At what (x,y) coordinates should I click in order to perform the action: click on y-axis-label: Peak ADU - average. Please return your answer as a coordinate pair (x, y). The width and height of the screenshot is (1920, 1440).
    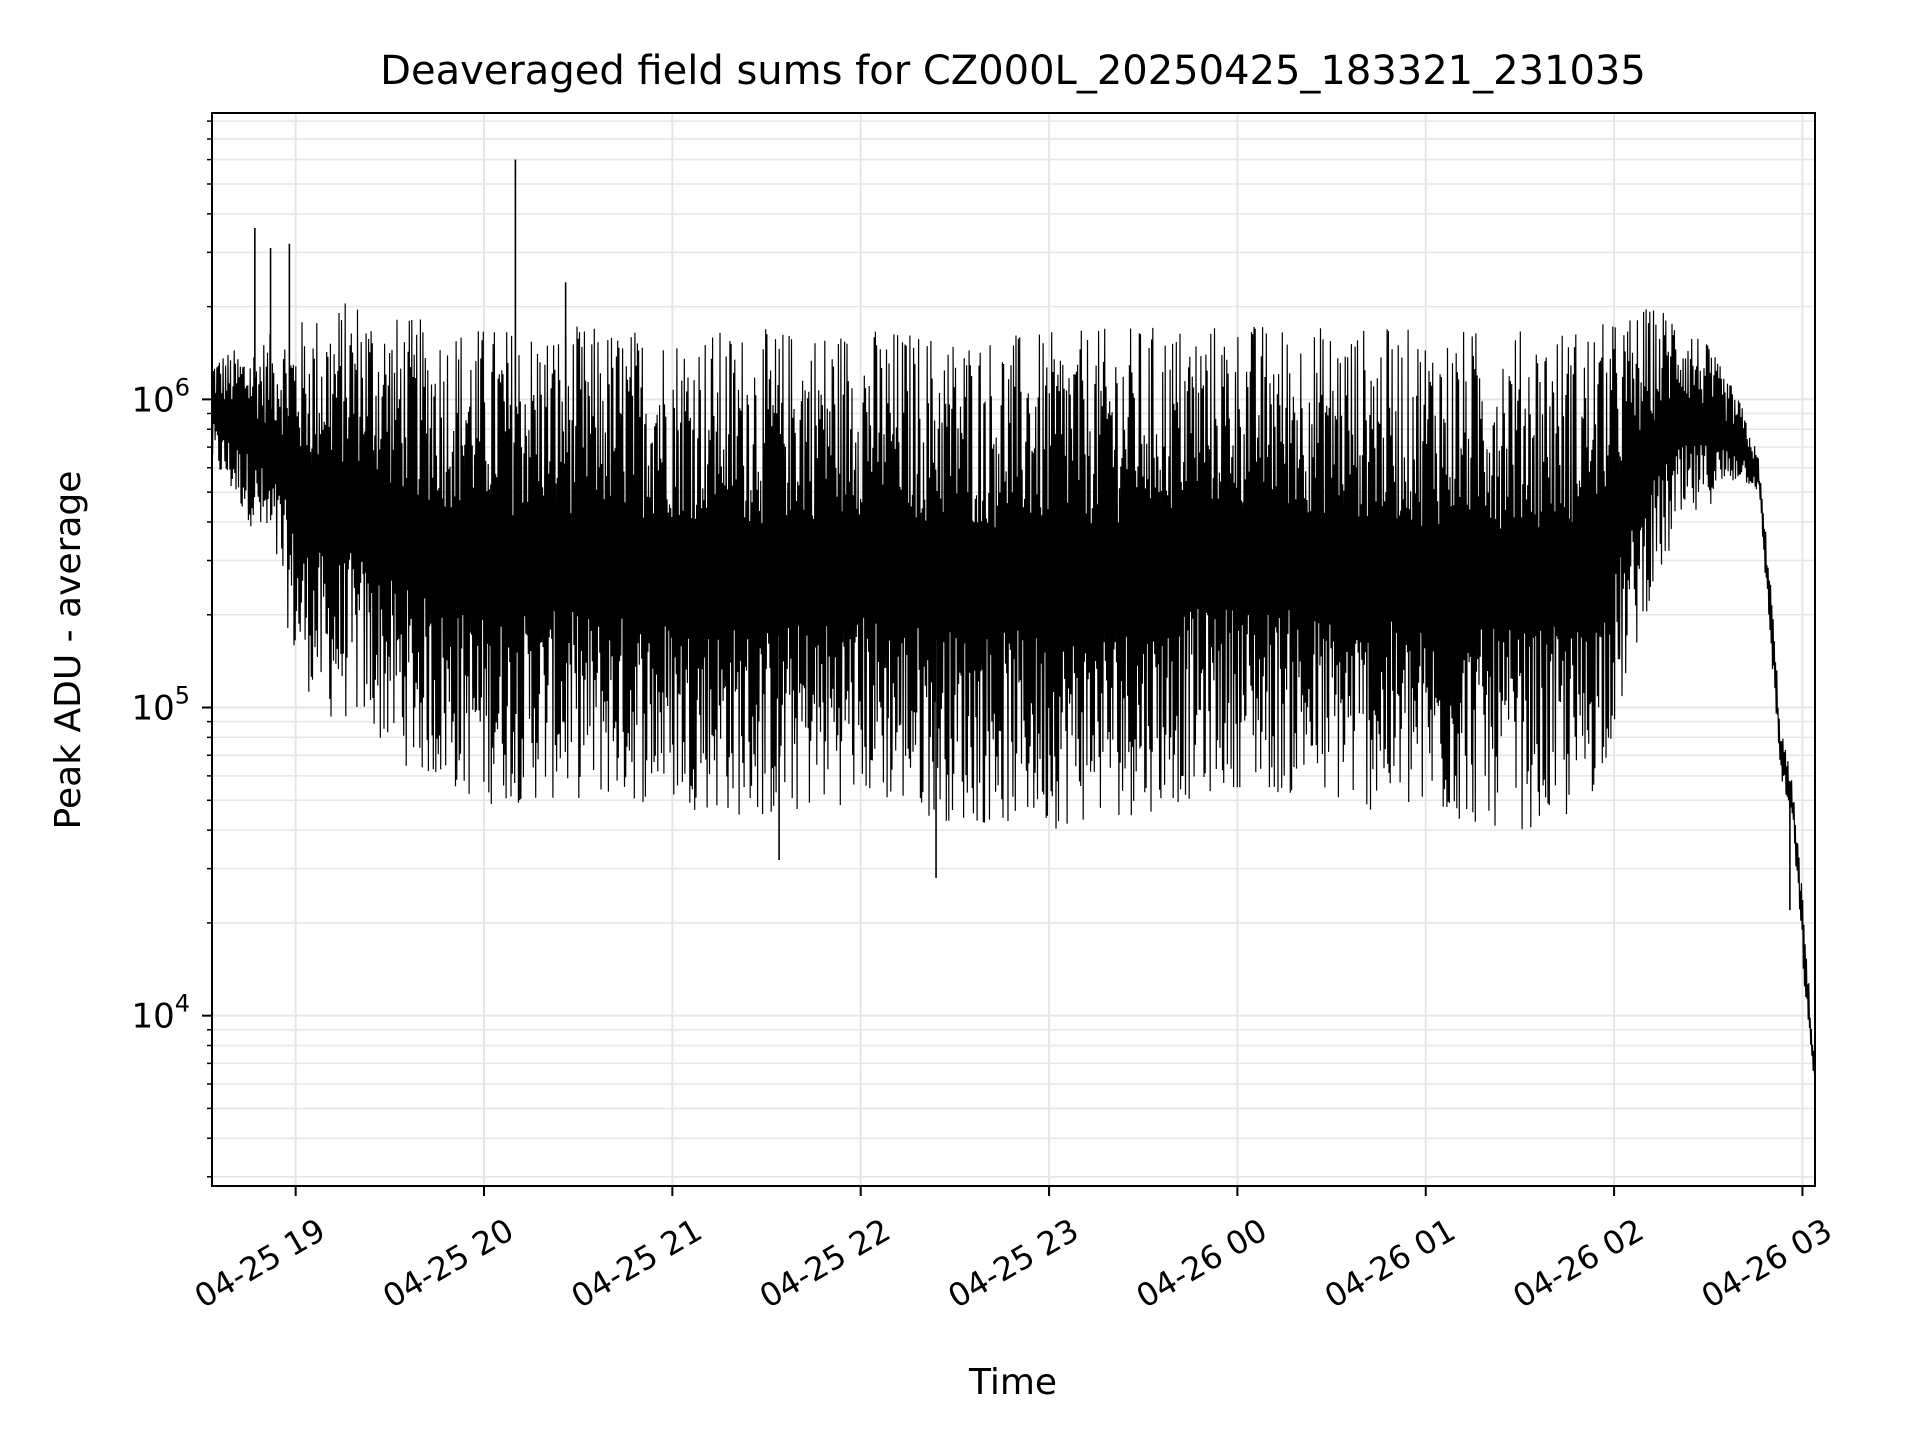
    Looking at the image, I should click on (68, 650).